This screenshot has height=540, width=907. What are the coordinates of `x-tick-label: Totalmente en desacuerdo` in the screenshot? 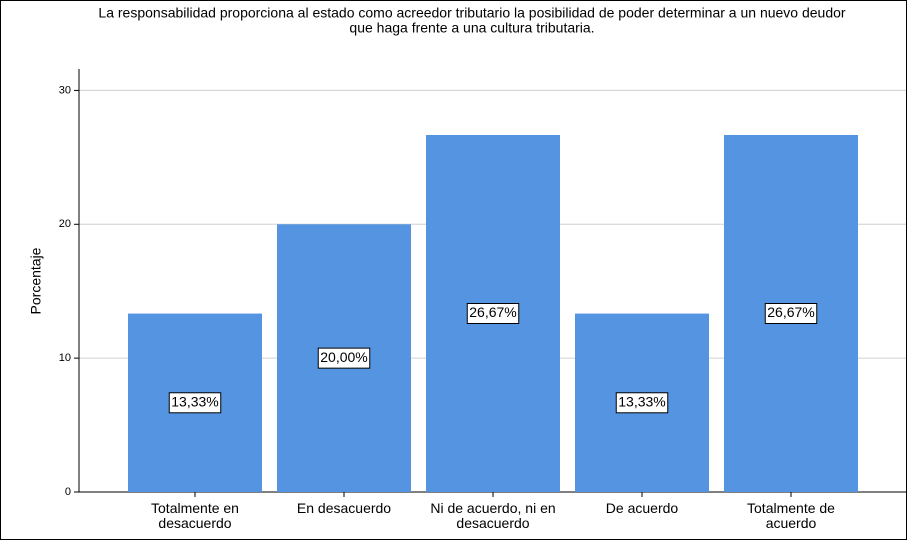 It's located at (195, 515).